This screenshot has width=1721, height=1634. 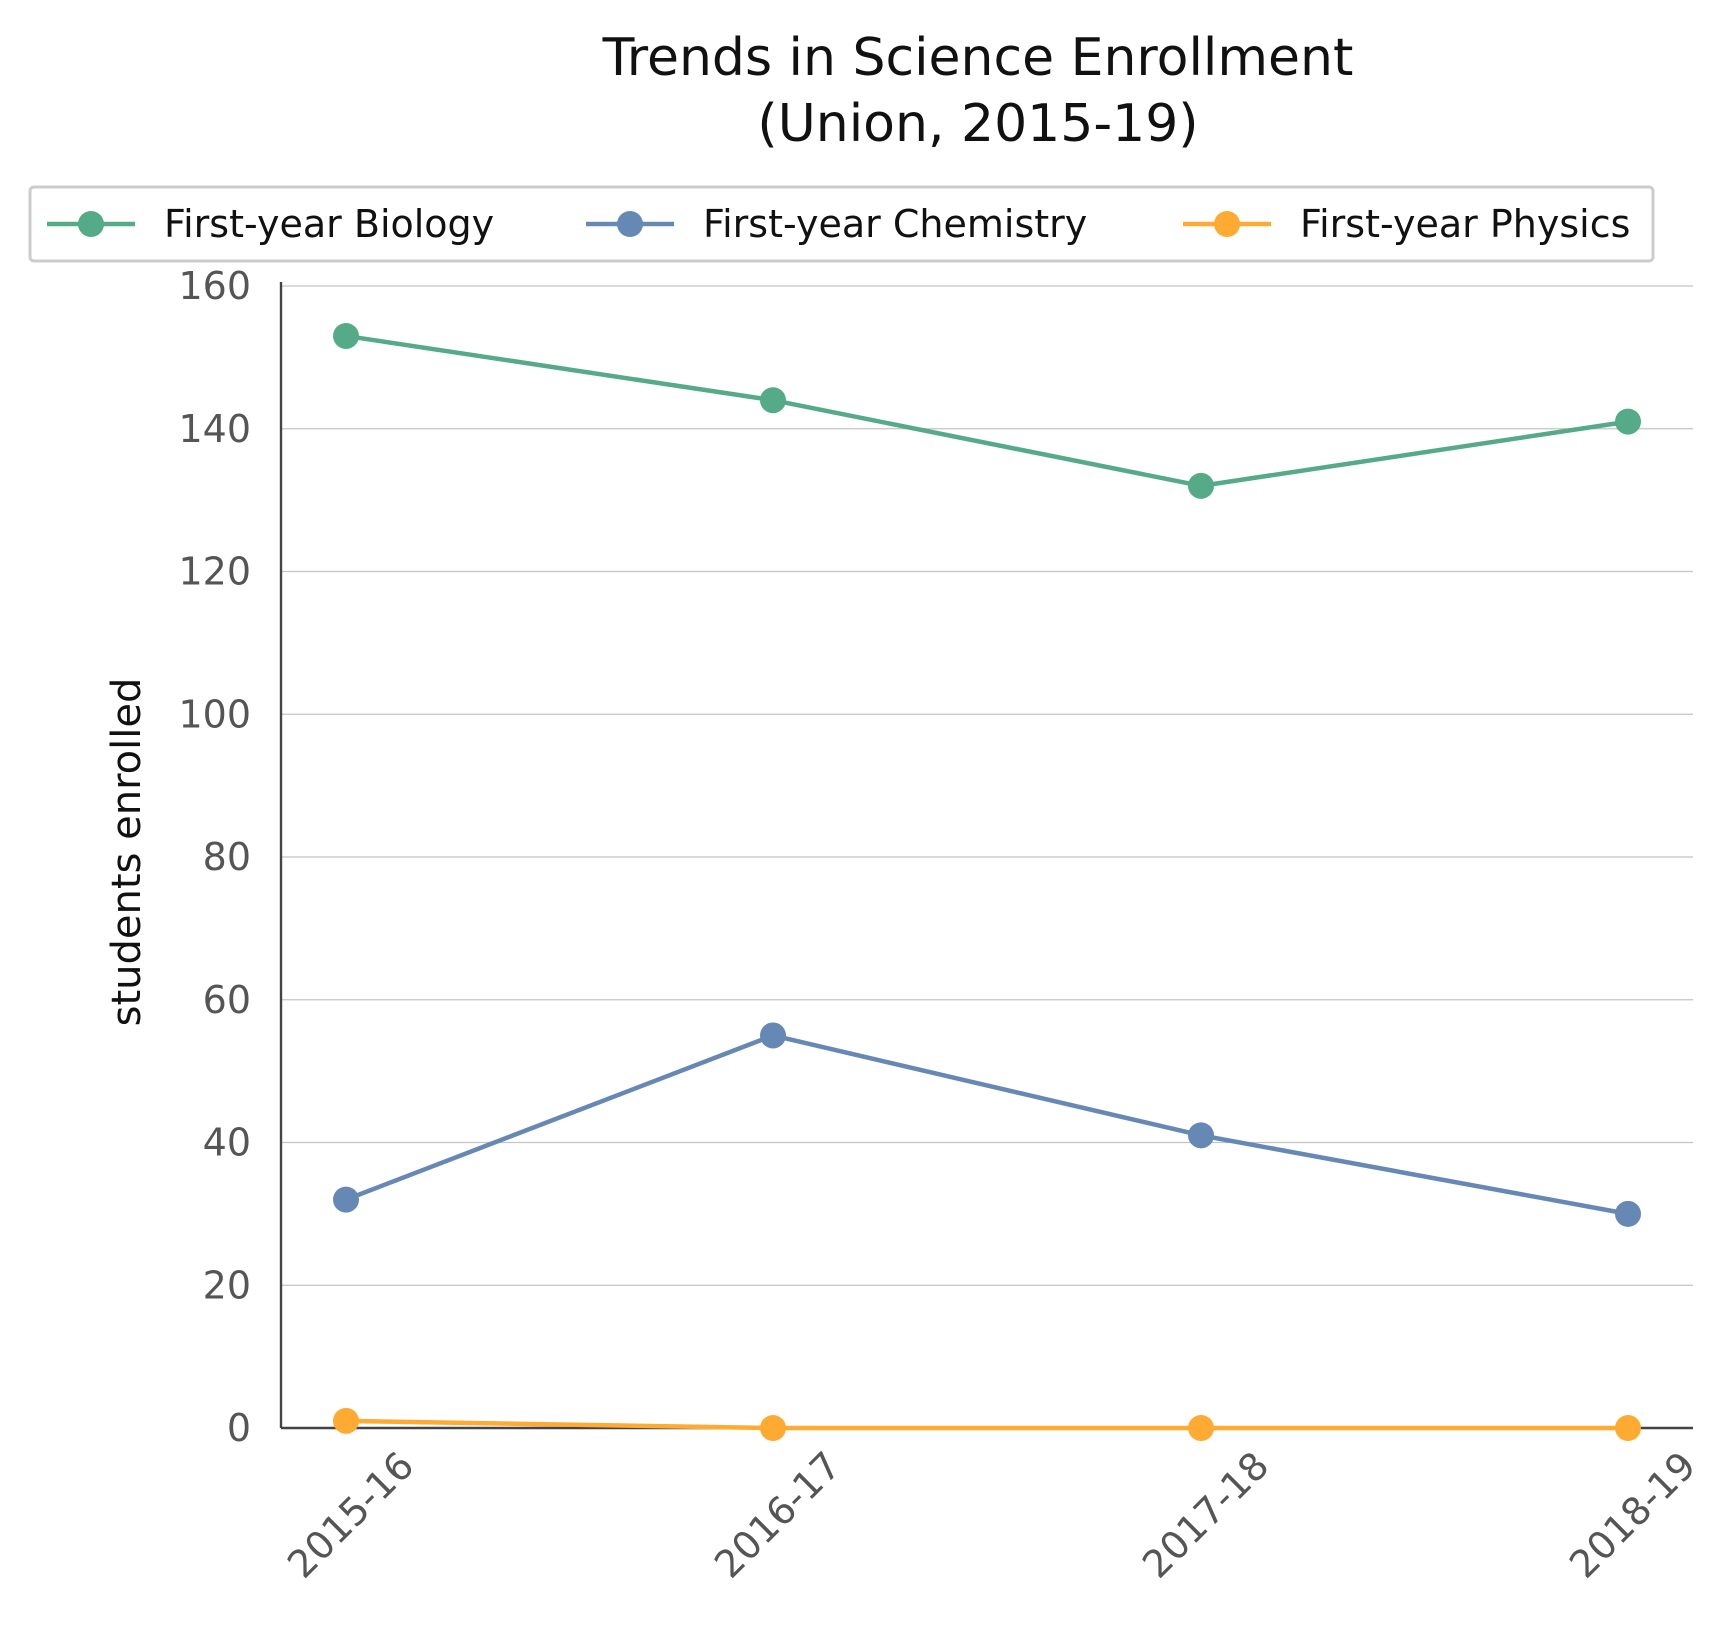 I want to click on x-tick-label: 2015-16, so click(x=350, y=1514).